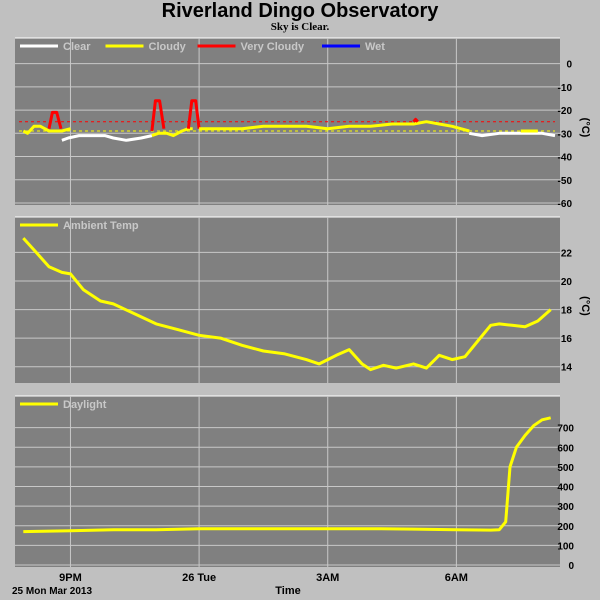 This screenshot has width=600, height=600. What do you see at coordinates (168, 47) in the screenshot?
I see `legend-label: Cloudy` at bounding box center [168, 47].